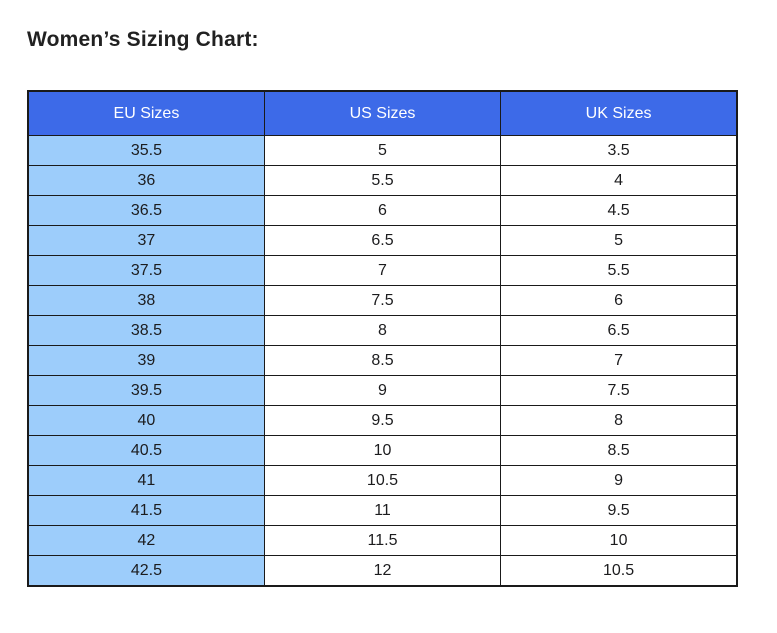 This screenshot has width=777, height=633. I want to click on table-row: 39.5 9 7.5, so click(382, 390).